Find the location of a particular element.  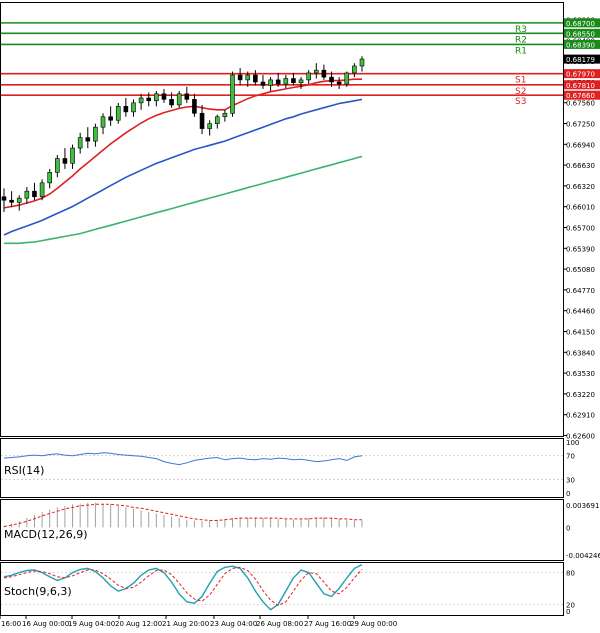

price-tick-label: 0.64150 is located at coordinates (580, 333).